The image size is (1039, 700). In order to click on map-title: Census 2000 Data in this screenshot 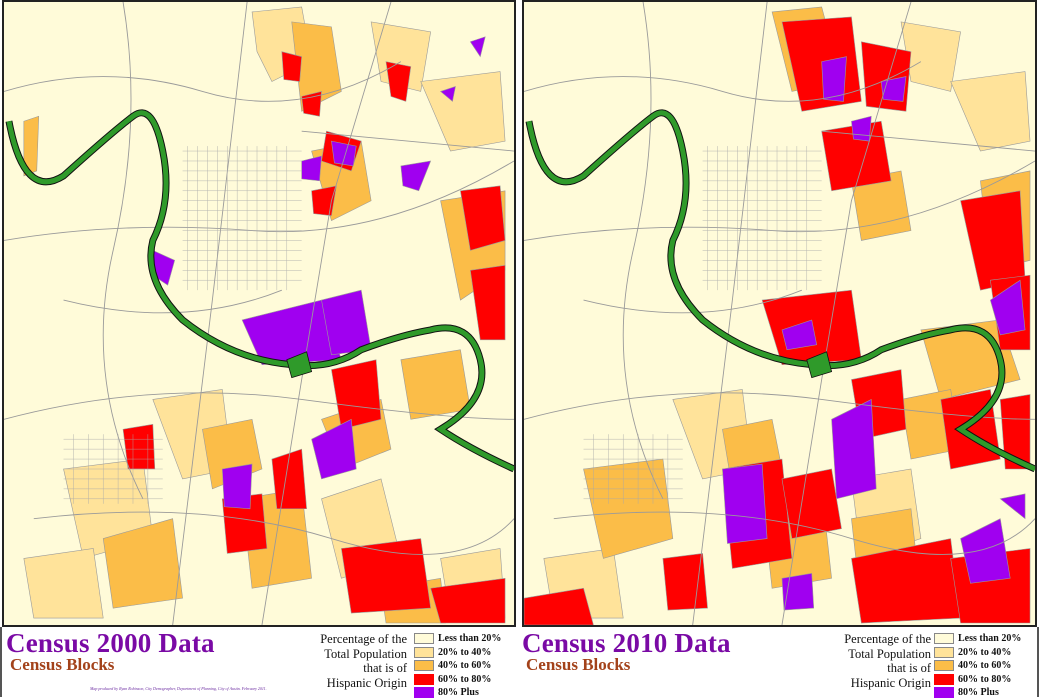, I will do `click(110, 643)`.